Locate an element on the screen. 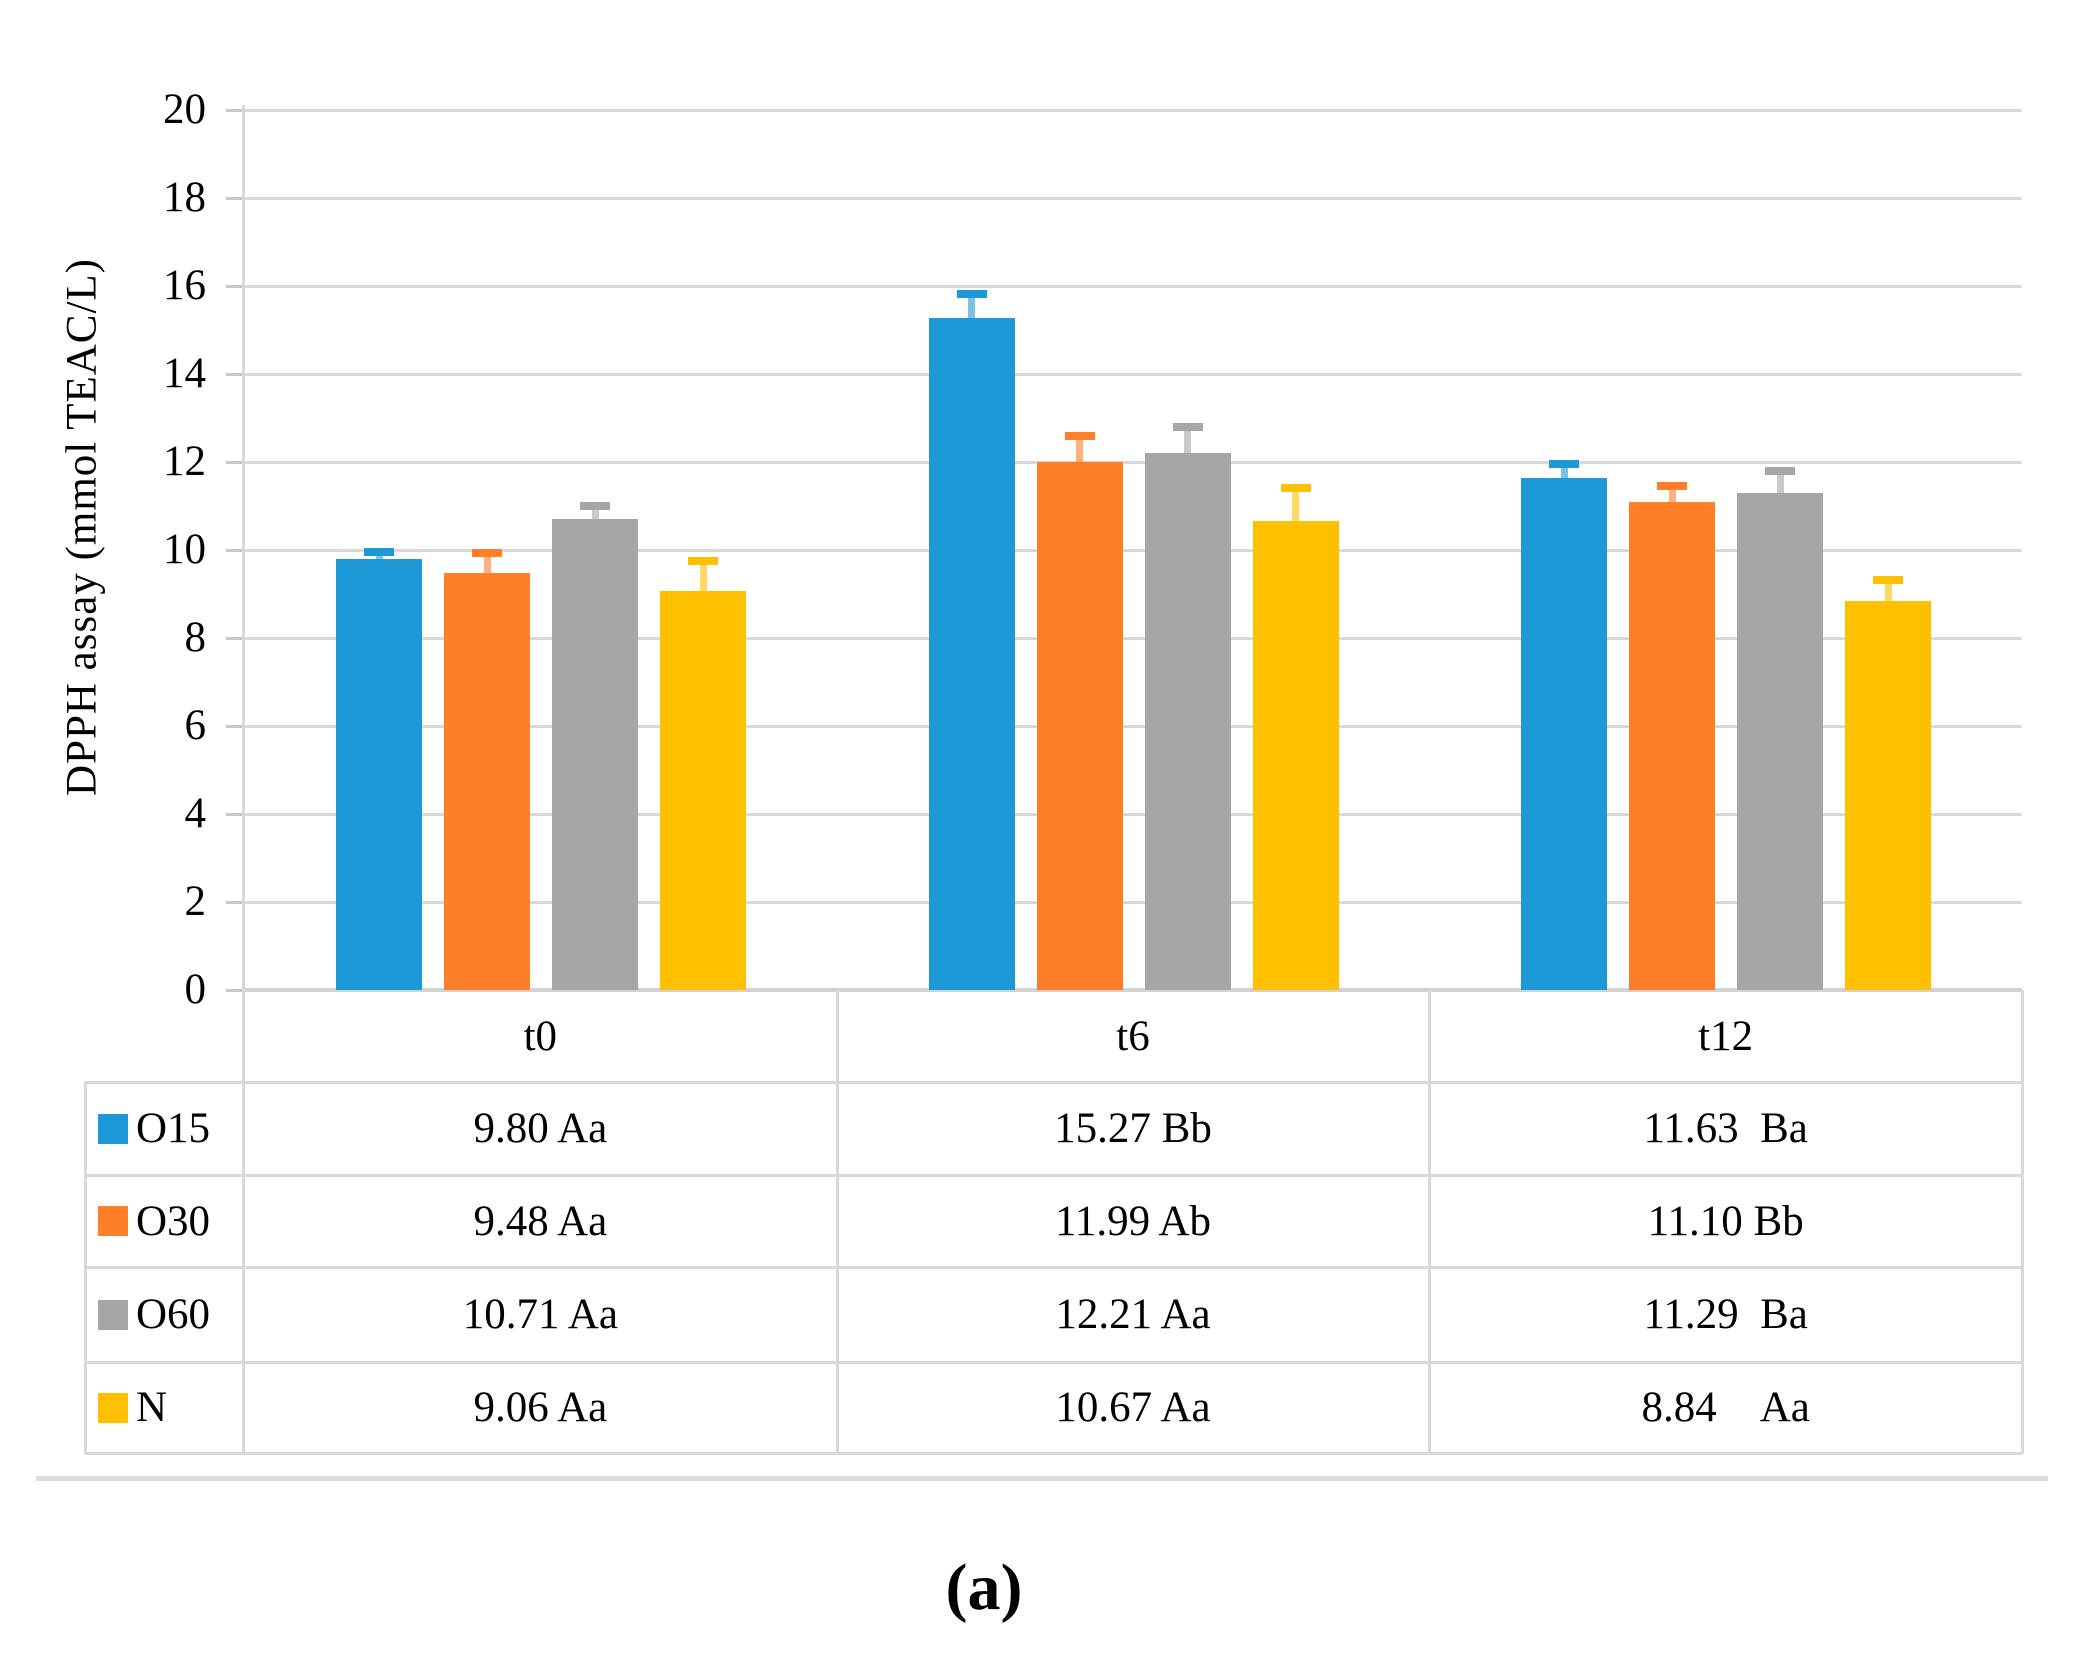 The height and width of the screenshot is (1659, 2085). table-cell-O15-t0: 9.80 Aa is located at coordinates (540, 1128).